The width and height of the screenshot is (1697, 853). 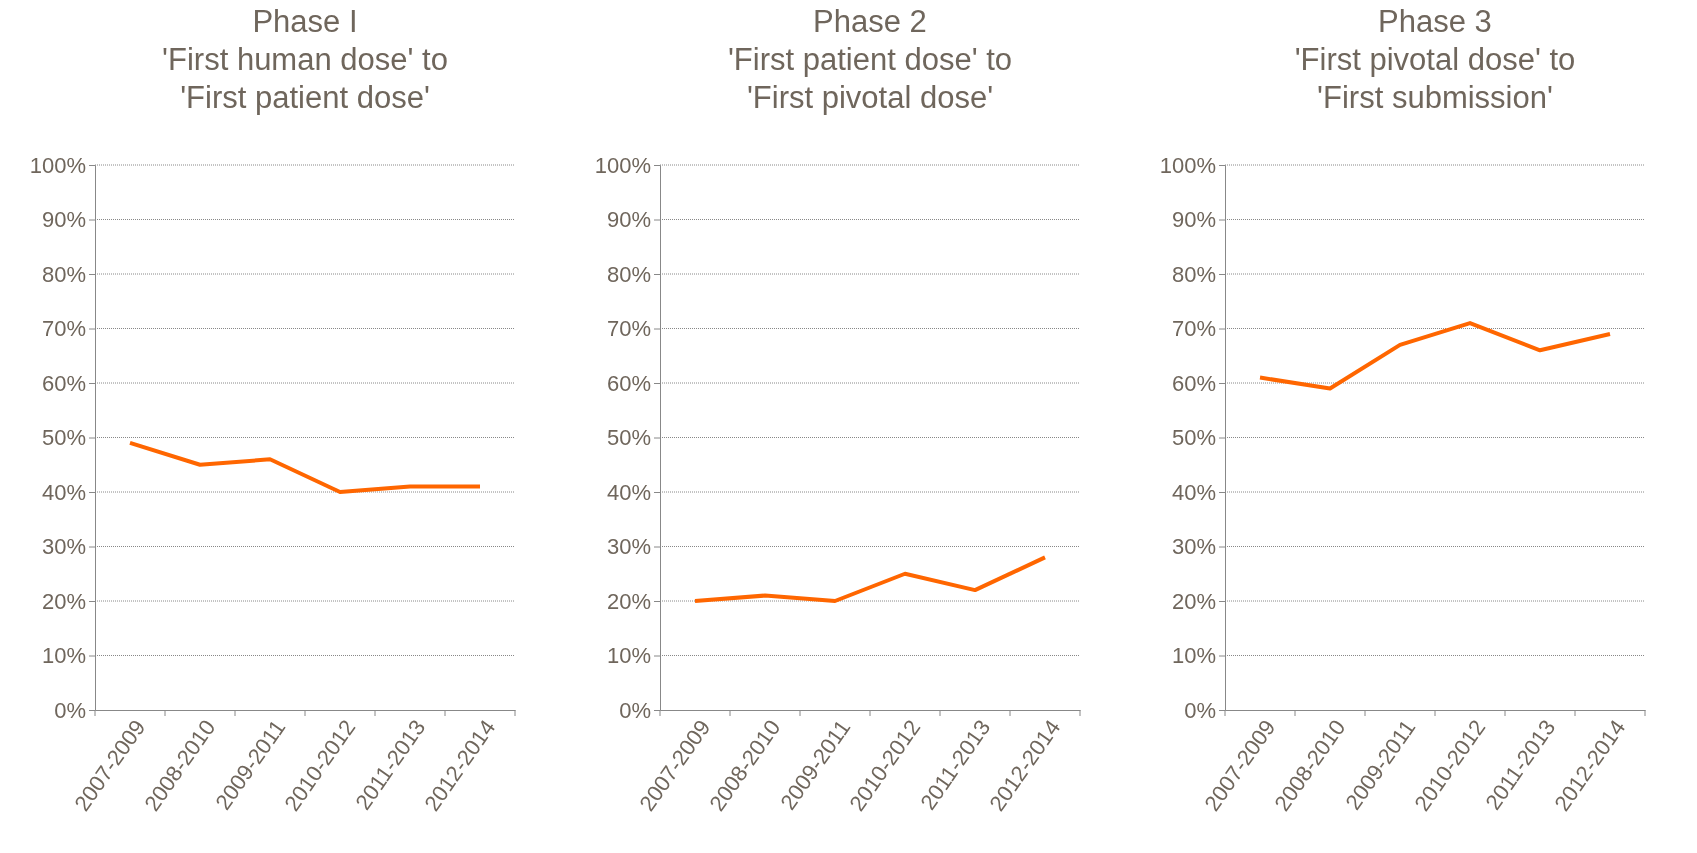 What do you see at coordinates (870, 59) in the screenshot?
I see `chart-title: Phase 2 'First patient dose' to 'First pivotal dose'` at bounding box center [870, 59].